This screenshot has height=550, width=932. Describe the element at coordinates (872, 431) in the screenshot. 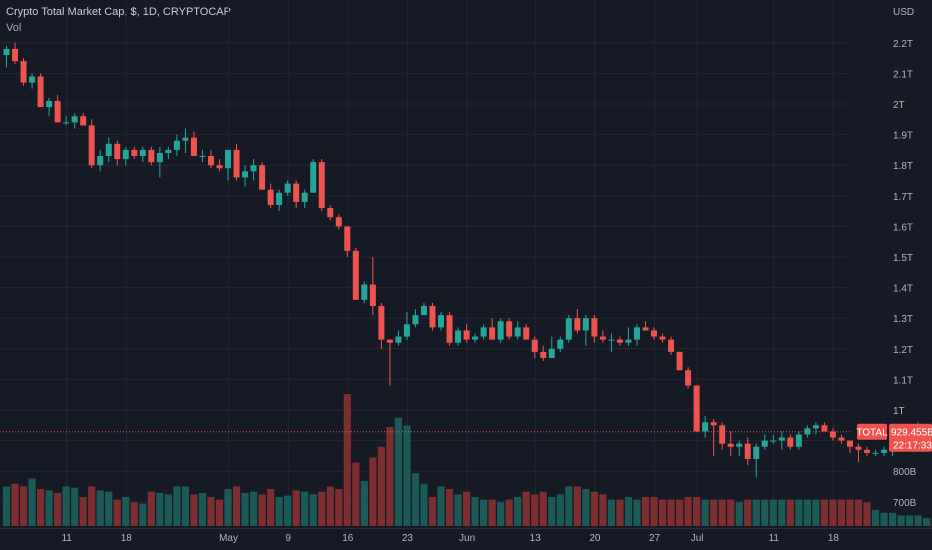

I see `price-tag-name-bg` at that location.